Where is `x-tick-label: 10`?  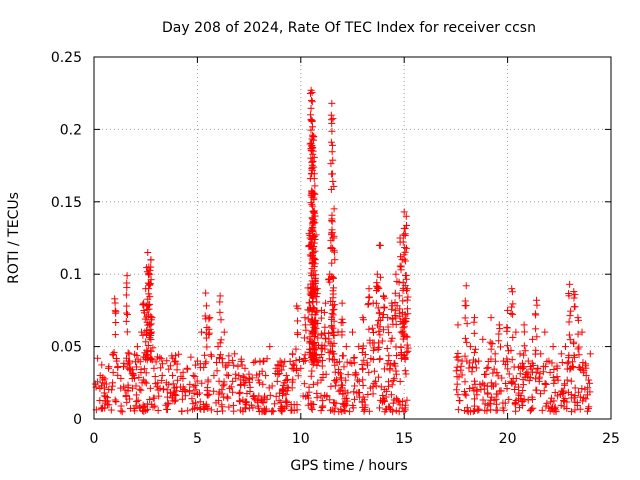 x-tick-label: 10 is located at coordinates (301, 439).